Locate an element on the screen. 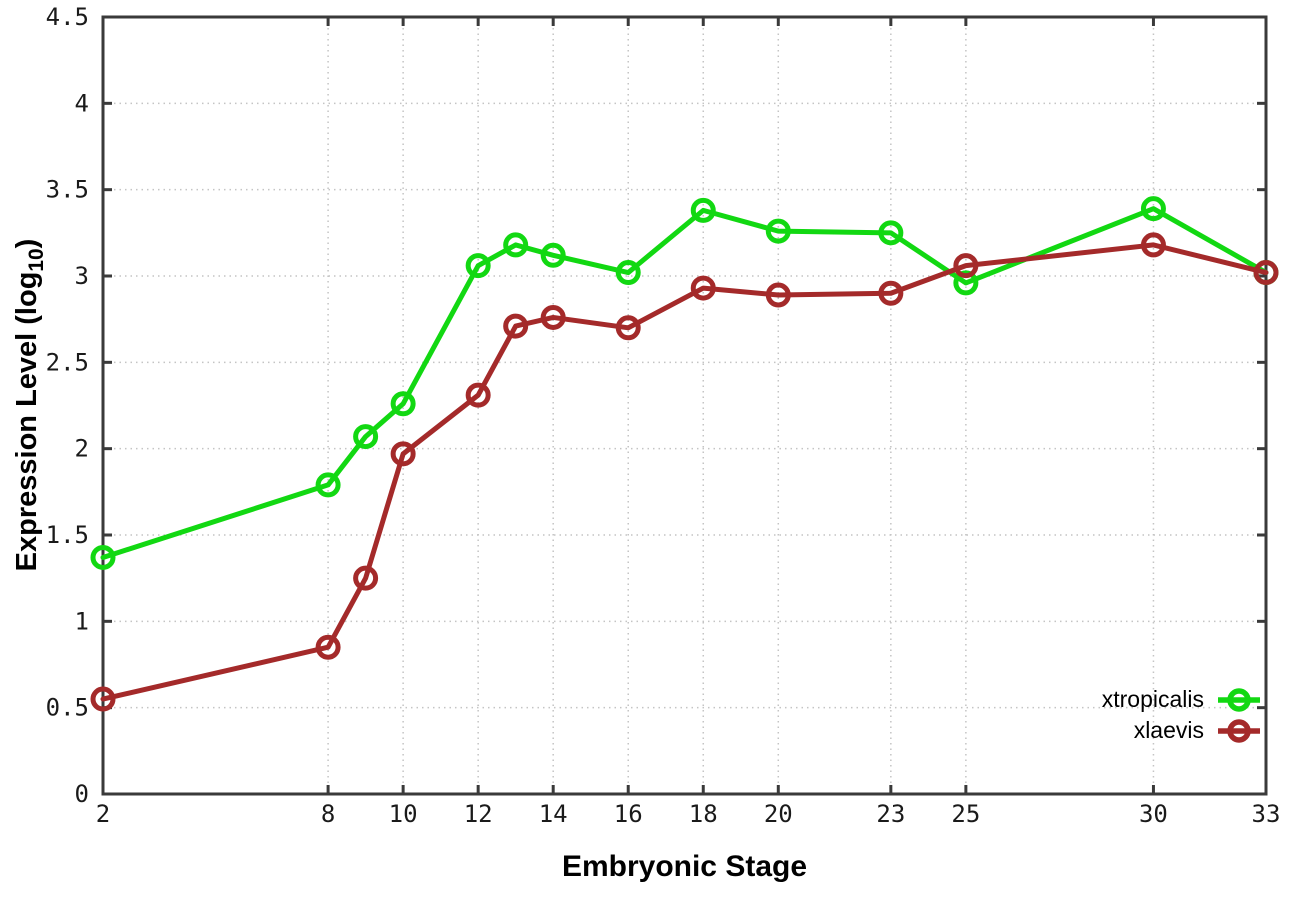  x-tick-label: 10 is located at coordinates (403, 814).